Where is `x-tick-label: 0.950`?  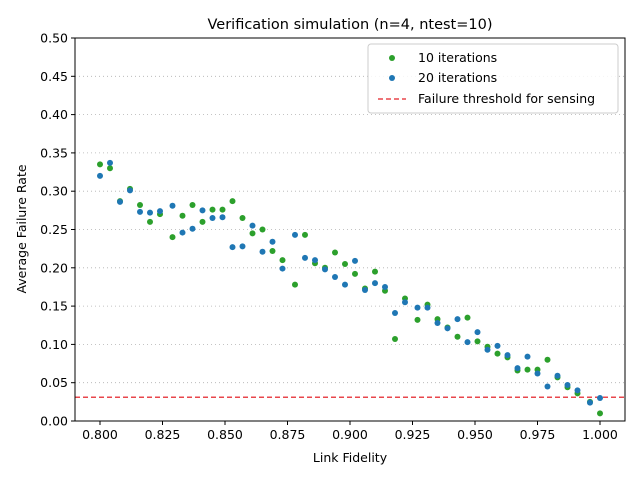 x-tick-label: 0.950 is located at coordinates (475, 434).